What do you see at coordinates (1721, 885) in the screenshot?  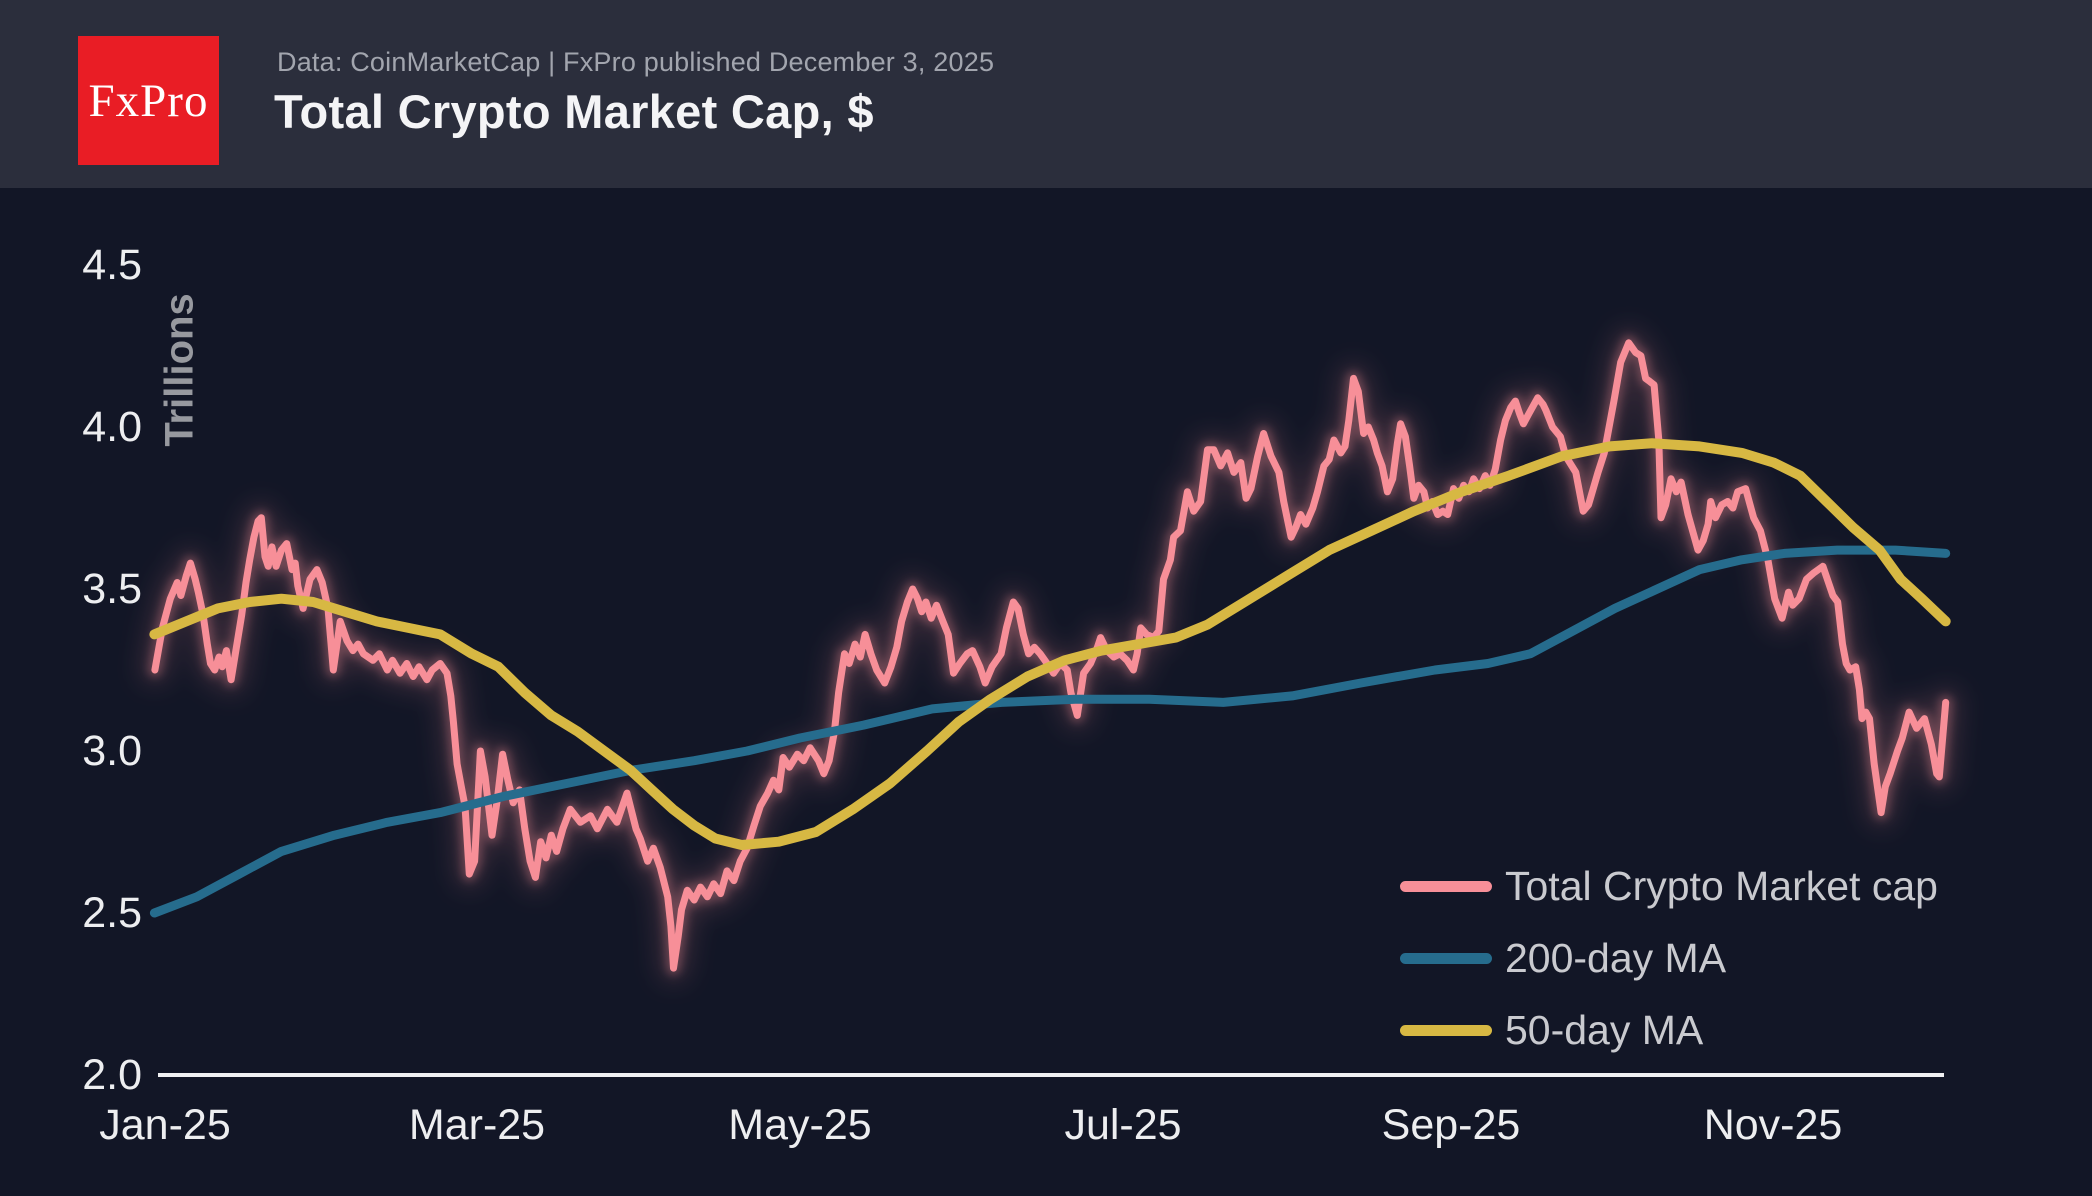 I see `legend-label-total-market-cap: Total Crypto Market cap` at bounding box center [1721, 885].